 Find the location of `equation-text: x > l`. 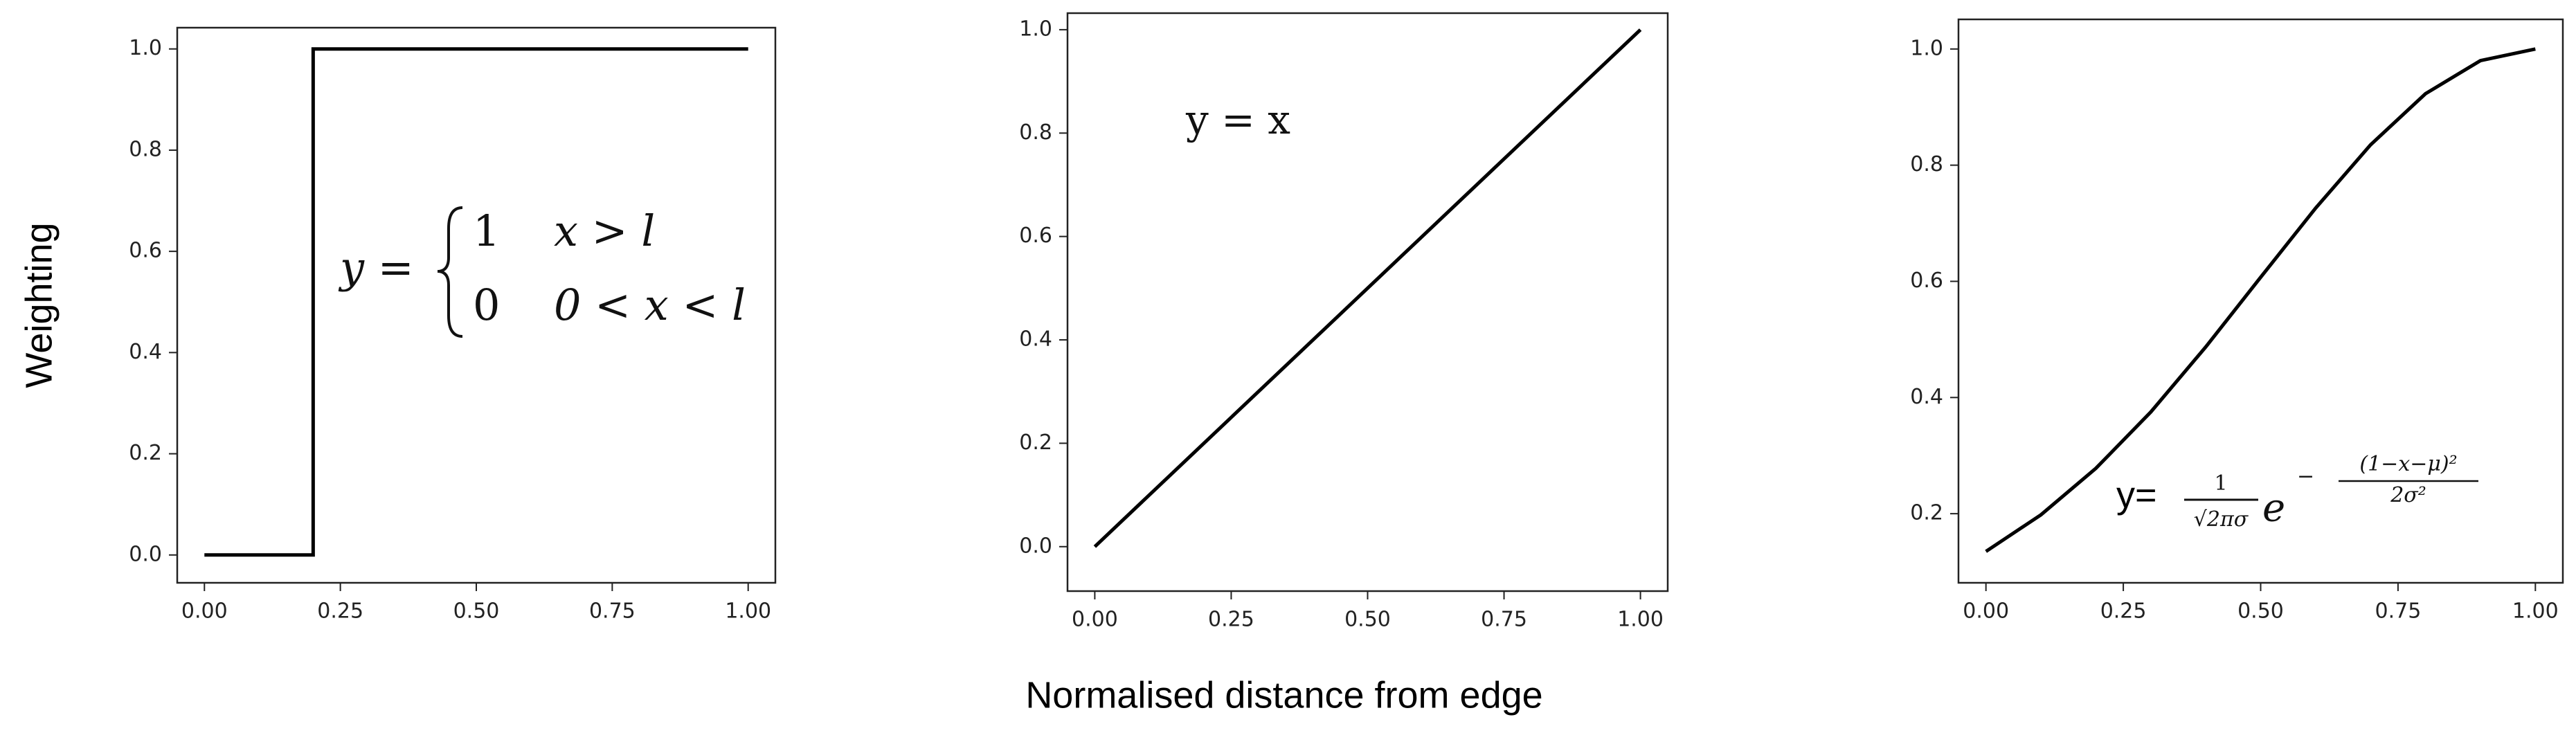

equation-text: x > l is located at coordinates (604, 231).